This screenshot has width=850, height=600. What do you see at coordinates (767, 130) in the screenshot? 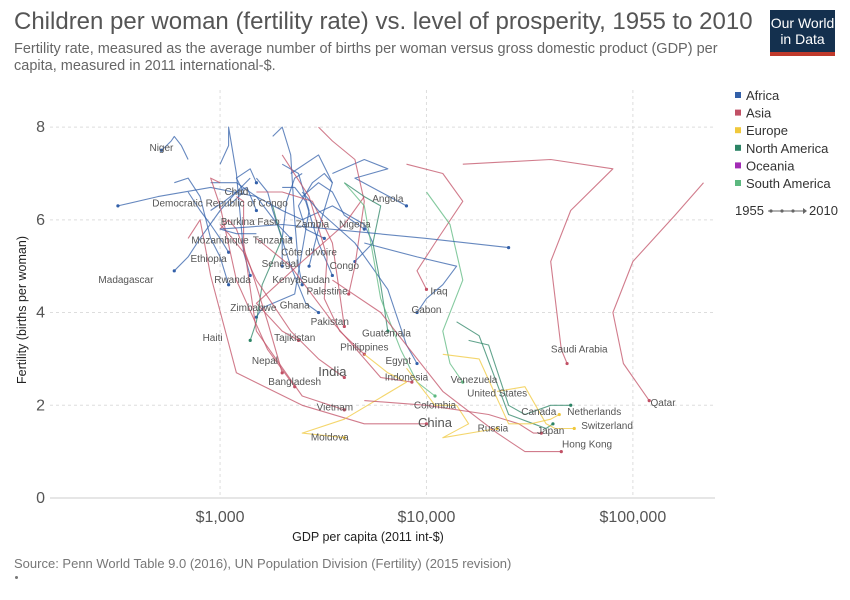
I see `legend-item: Europe` at bounding box center [767, 130].